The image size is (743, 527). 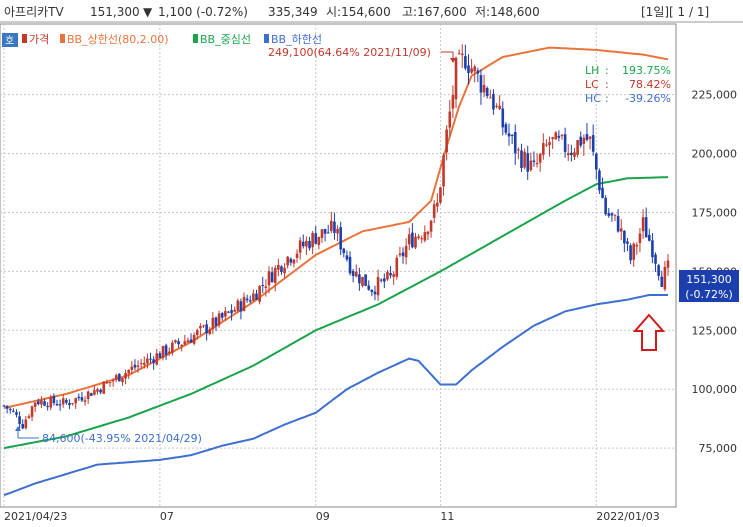 What do you see at coordinates (649, 332) in the screenshot?
I see `up-arrow-icon` at bounding box center [649, 332].